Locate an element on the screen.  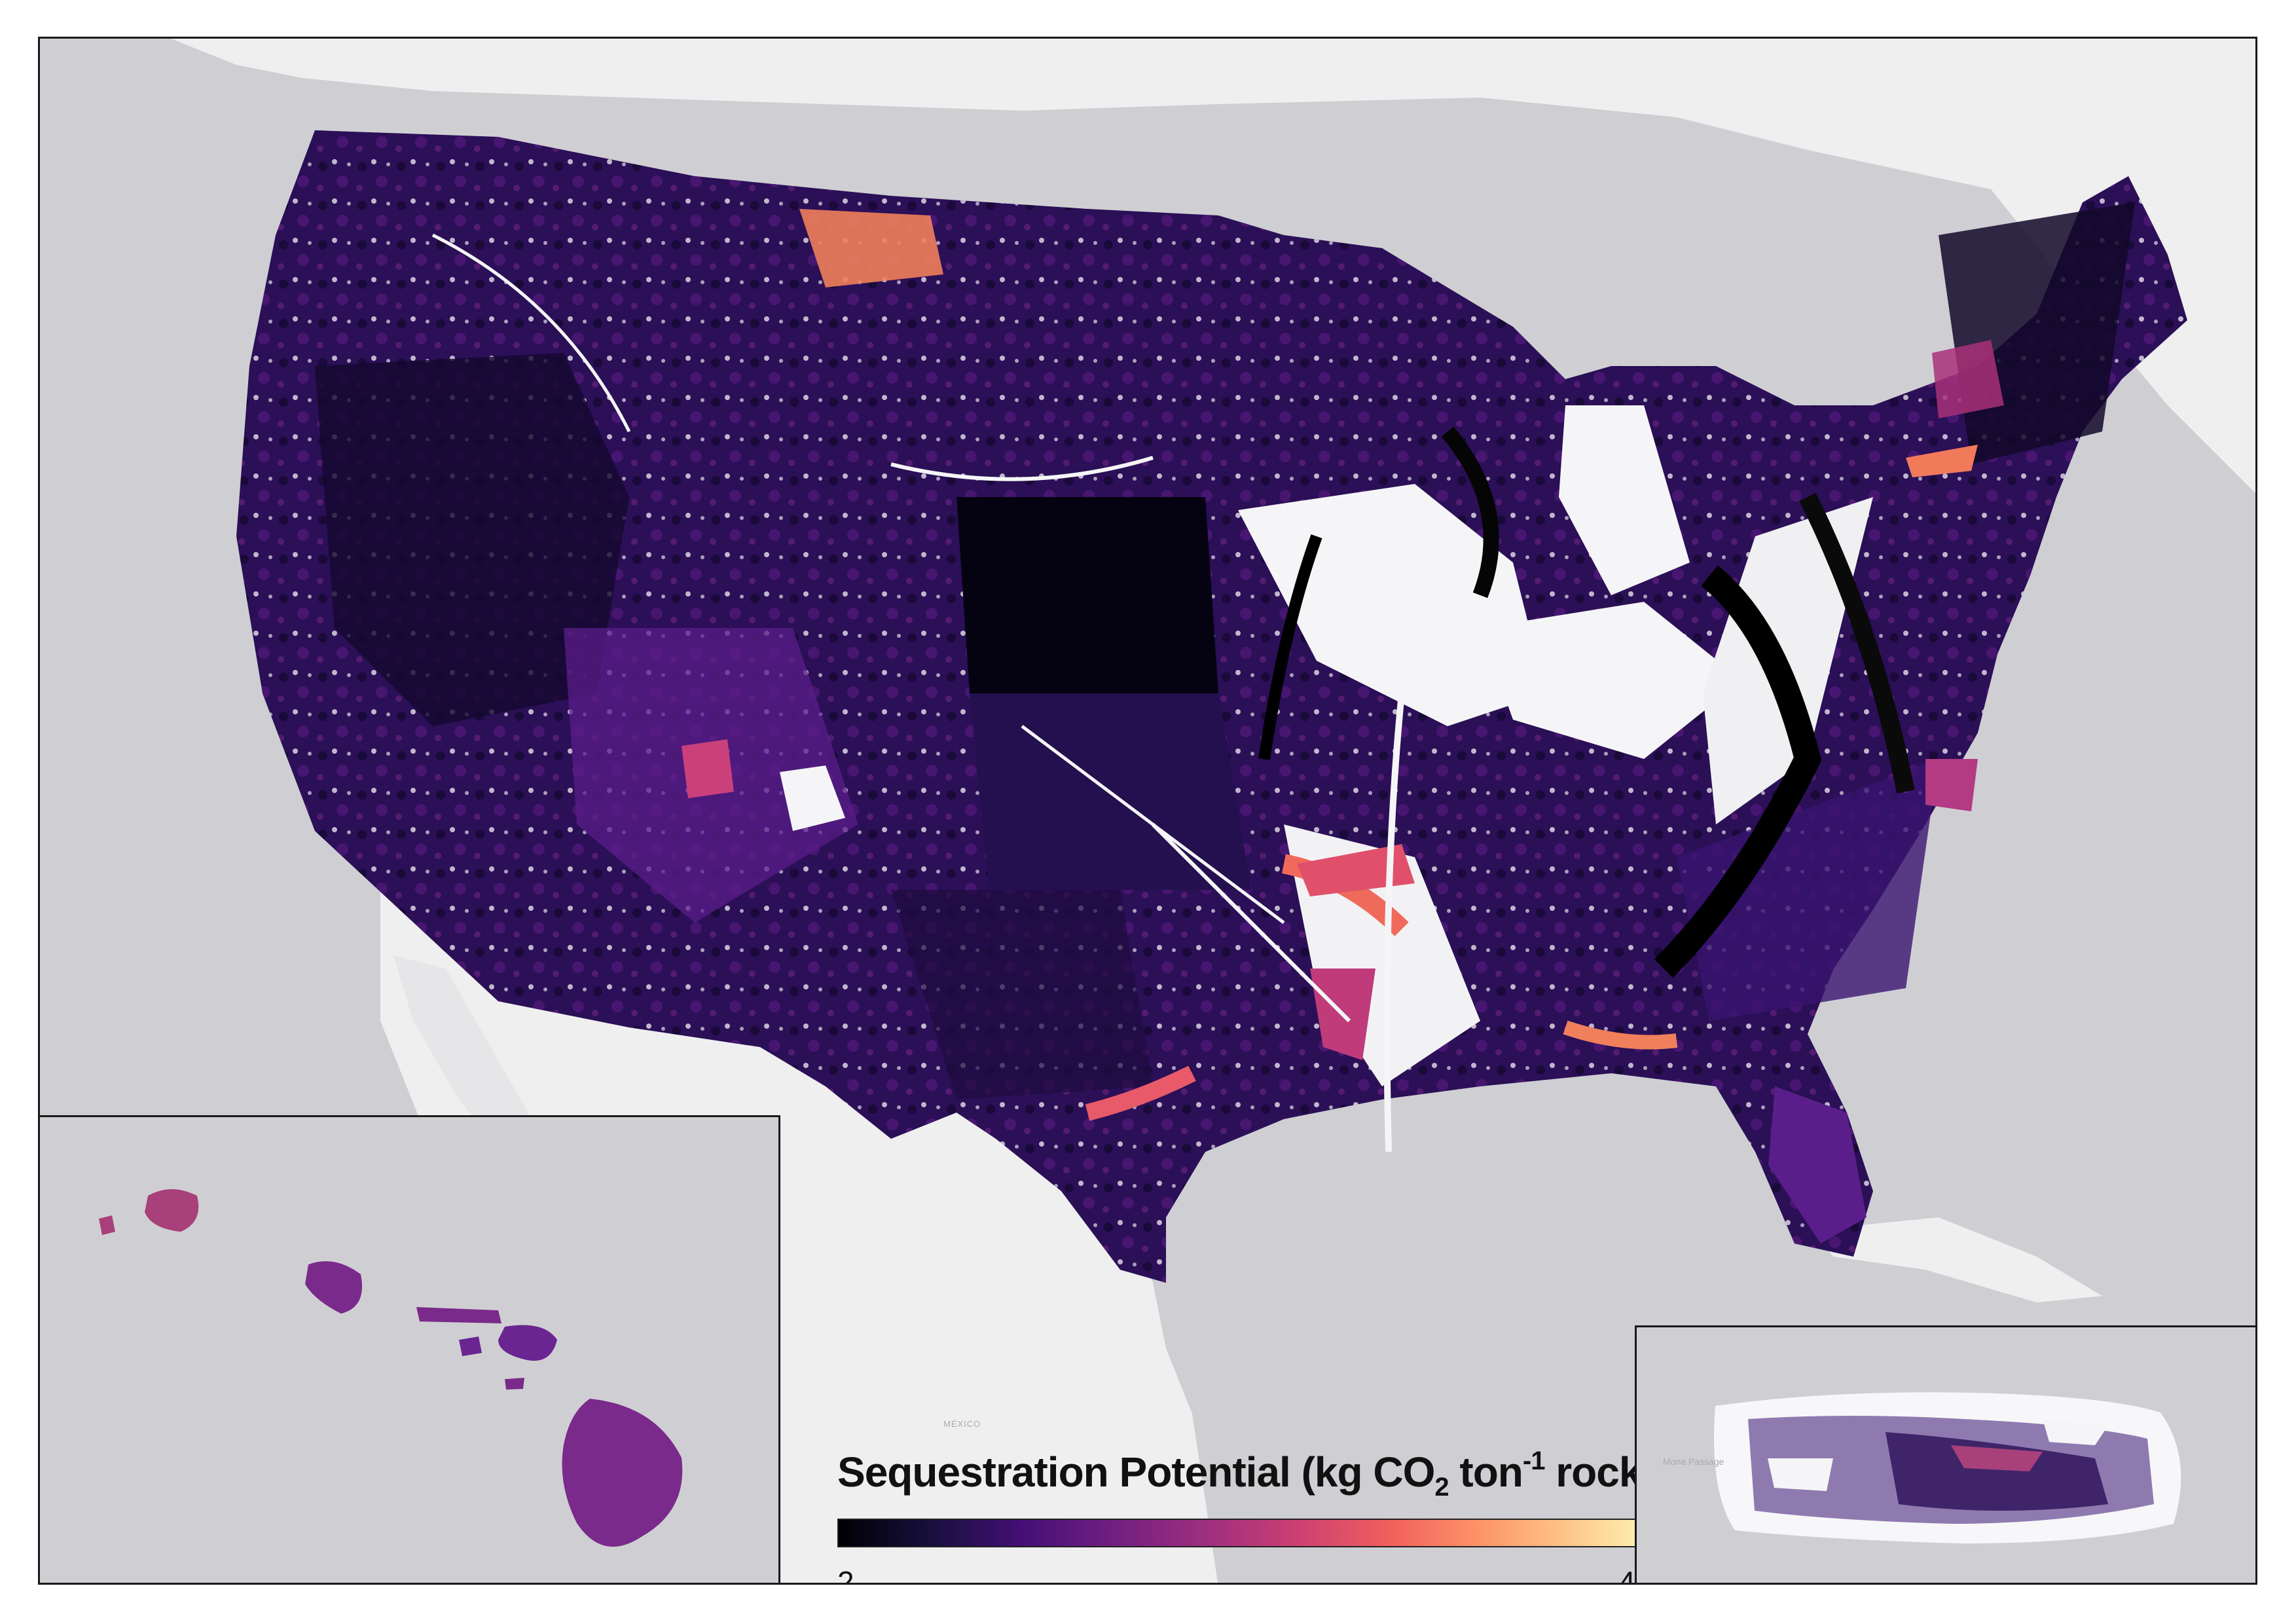
appalachia-gap is located at coordinates (1788, 660).